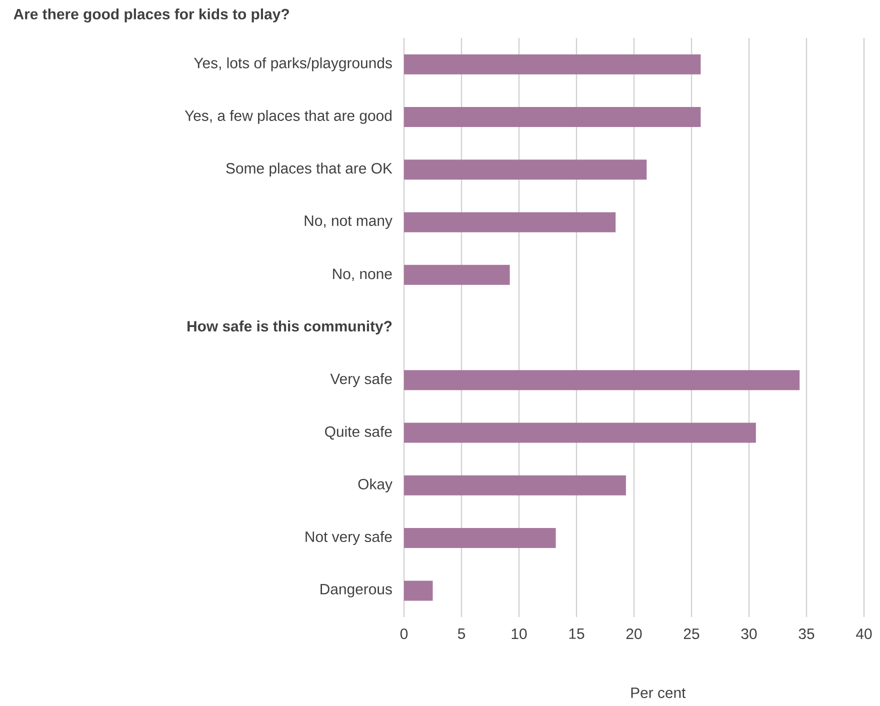 This screenshot has width=880, height=706. Describe the element at coordinates (404, 634) in the screenshot. I see `x-tick-label: 0` at that location.